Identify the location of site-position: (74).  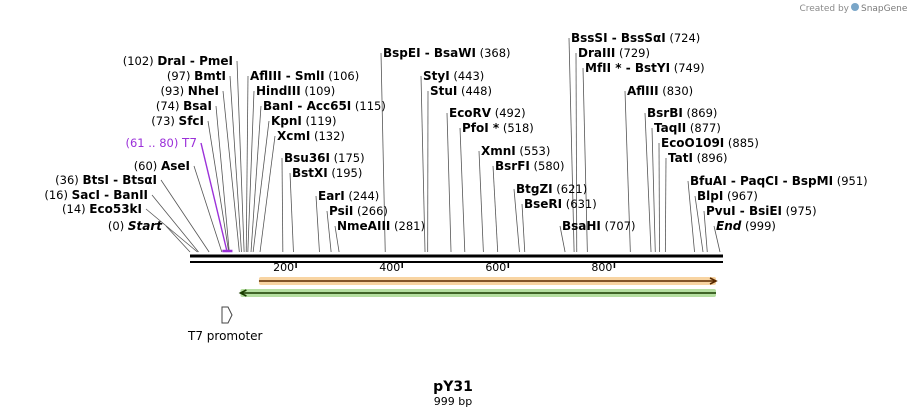
(169, 106).